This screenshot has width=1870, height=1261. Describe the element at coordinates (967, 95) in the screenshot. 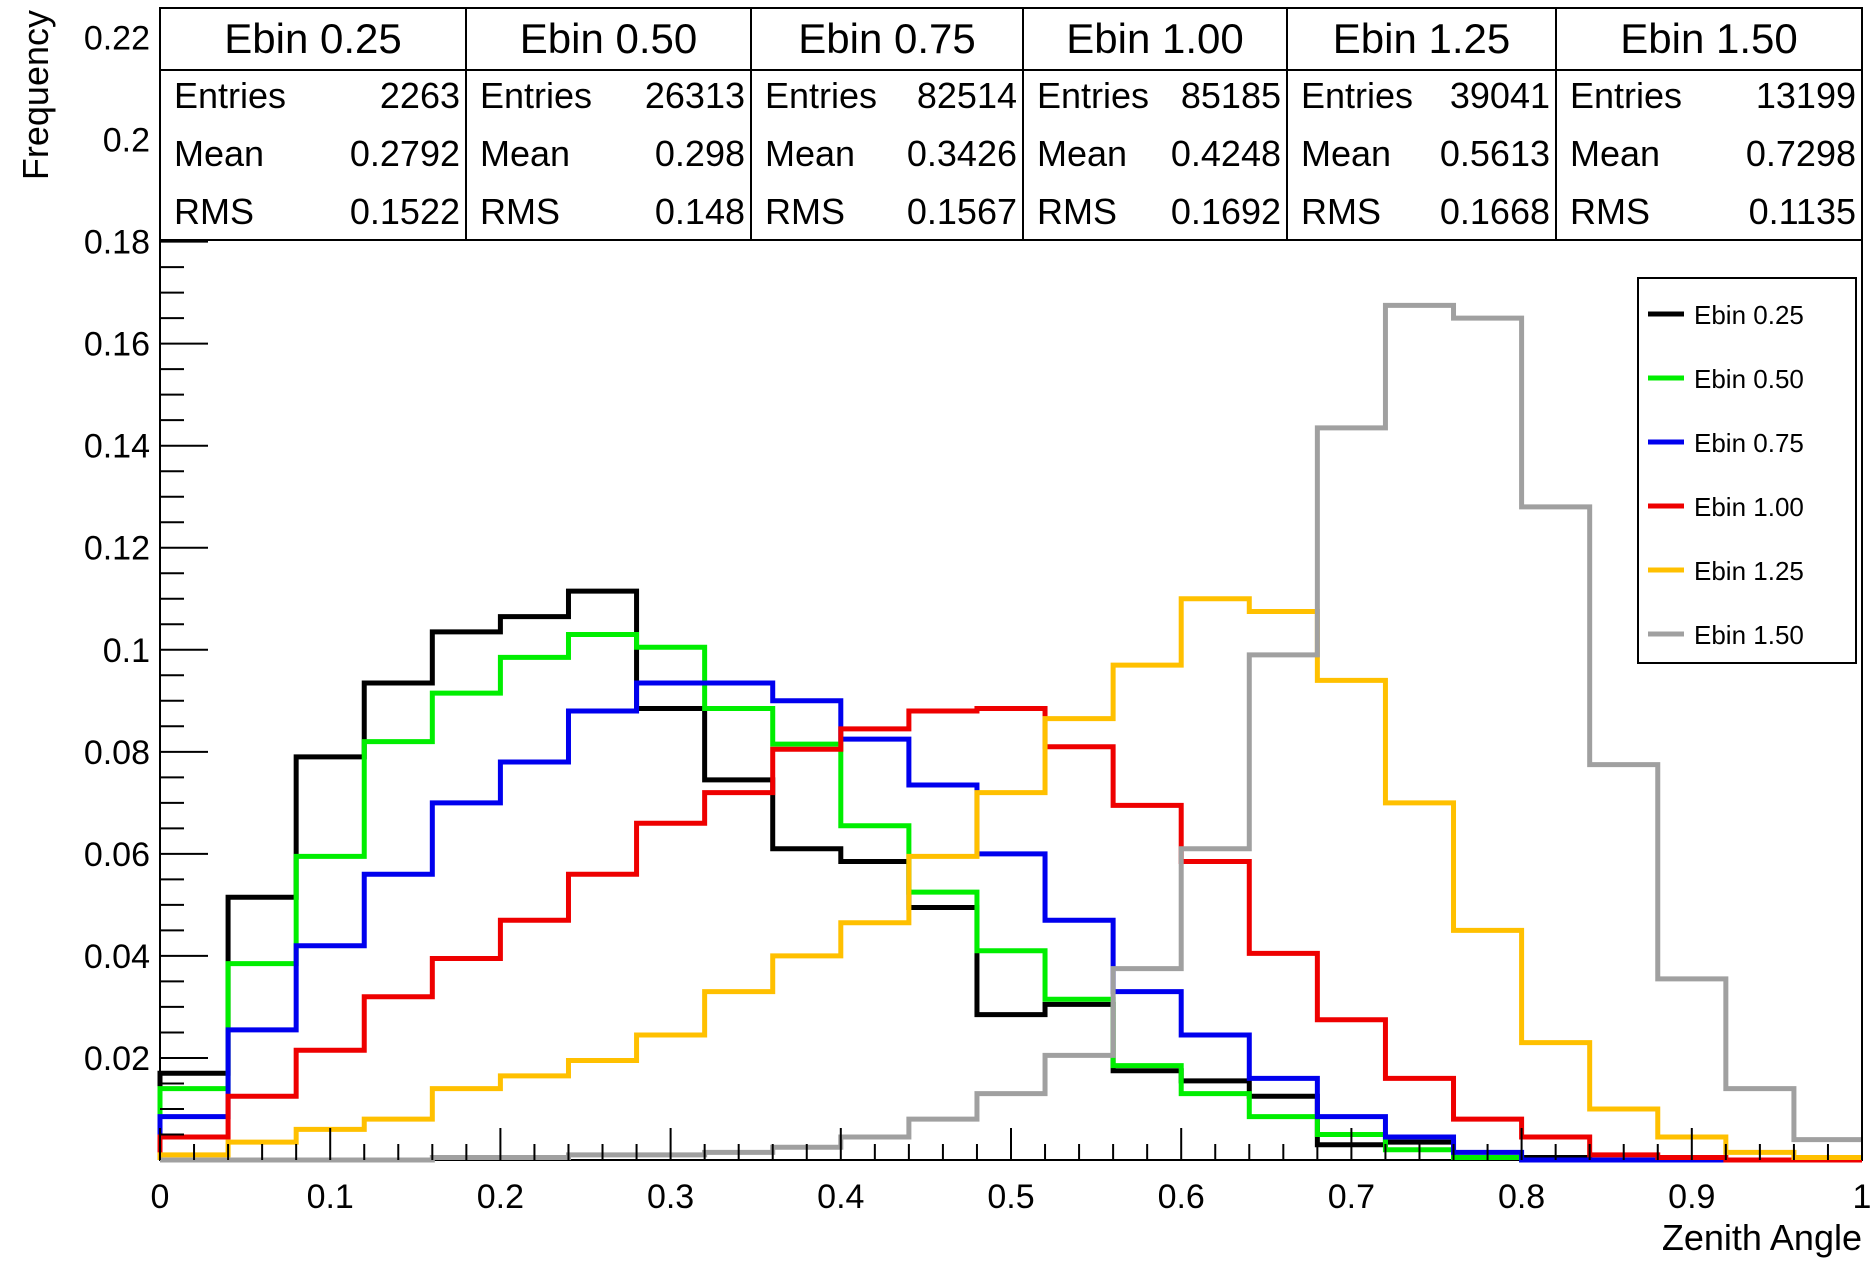

I see `stats-value-entries: 82514` at that location.